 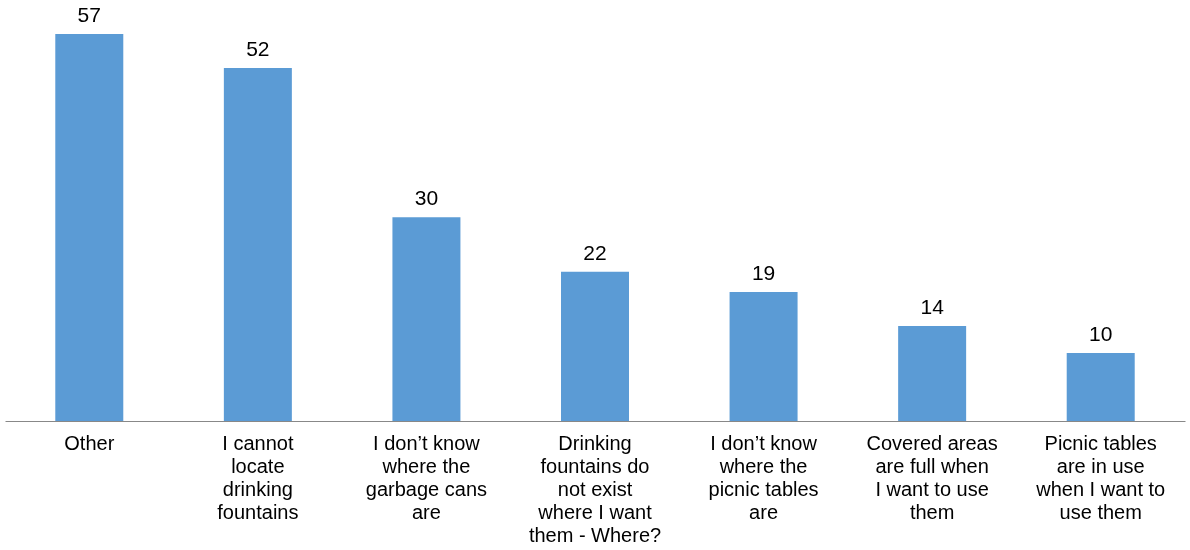 I want to click on x-tick-label: Other, so click(x=89, y=442).